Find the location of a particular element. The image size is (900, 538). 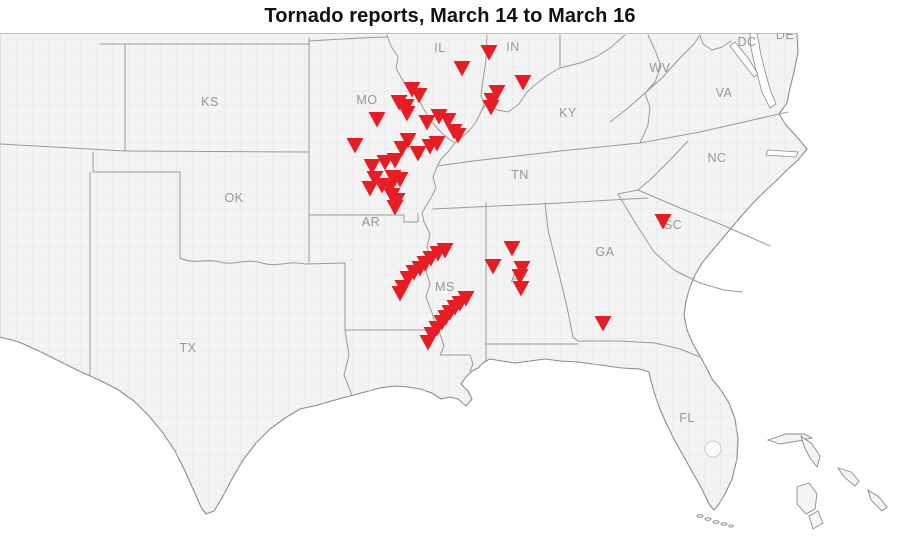

potomac-river is located at coordinates (744, 59).